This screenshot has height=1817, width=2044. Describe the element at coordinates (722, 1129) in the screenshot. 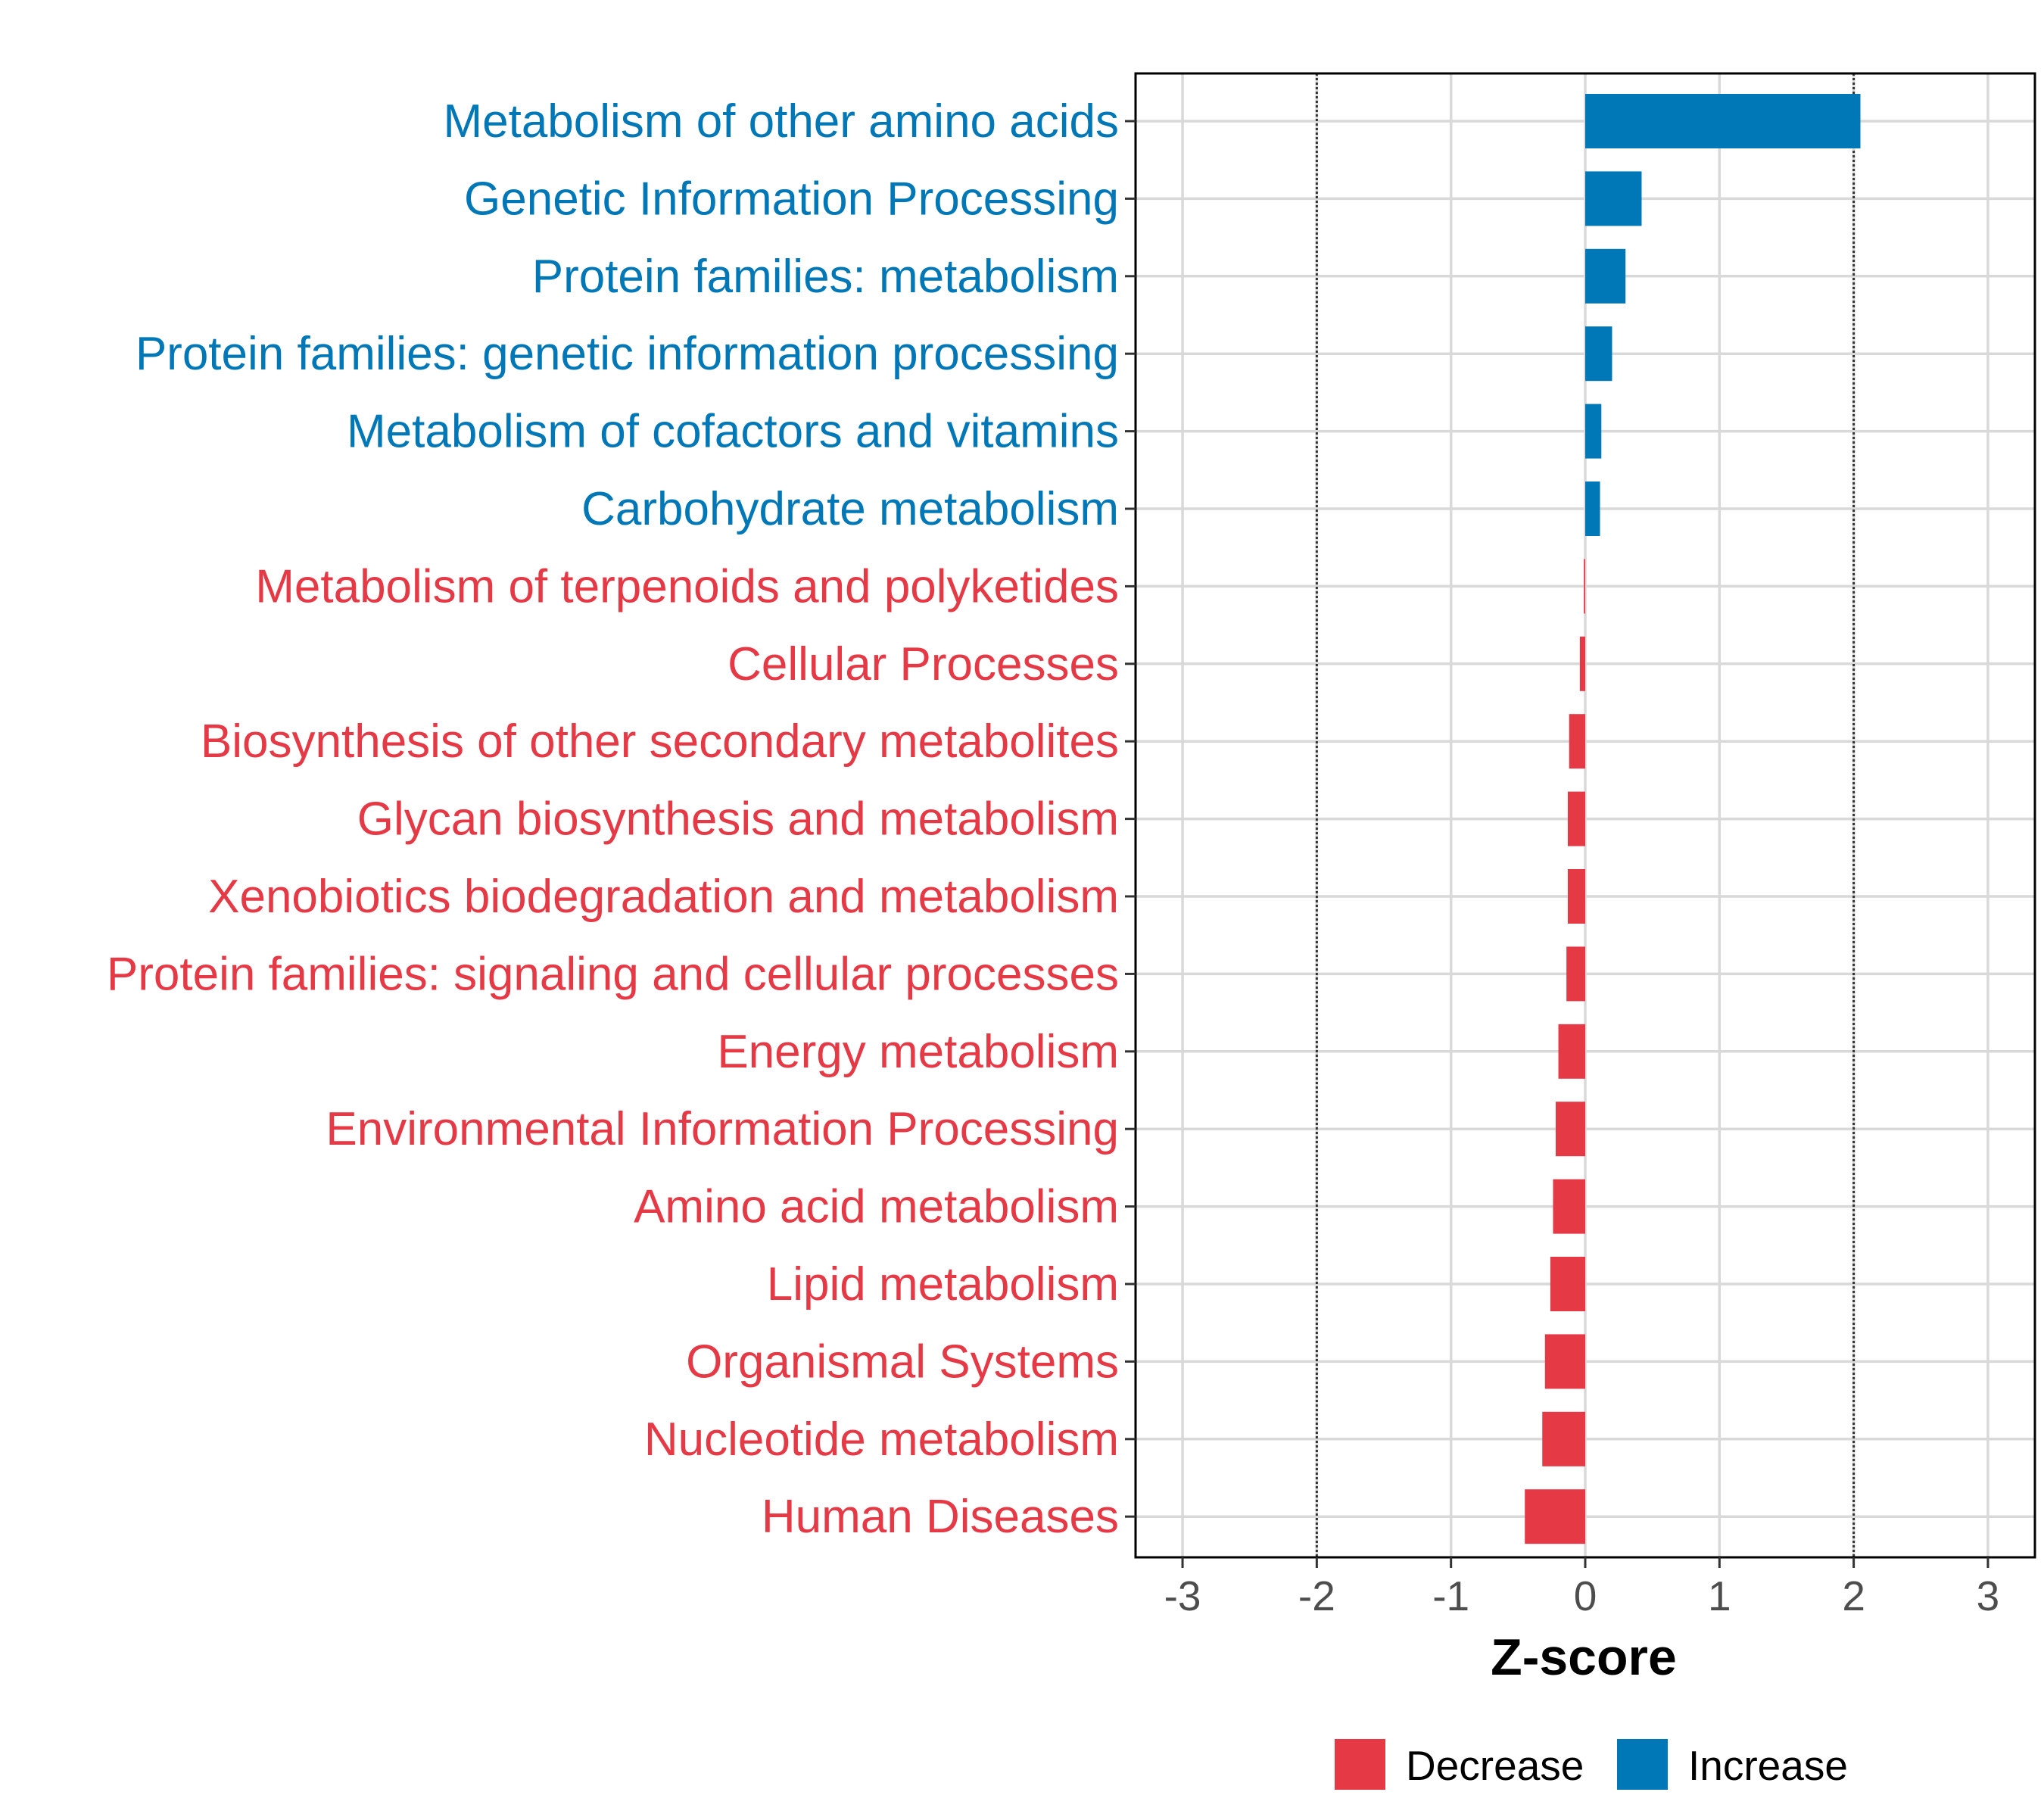

I see `y-tick-label: Environmental Information Processing` at that location.